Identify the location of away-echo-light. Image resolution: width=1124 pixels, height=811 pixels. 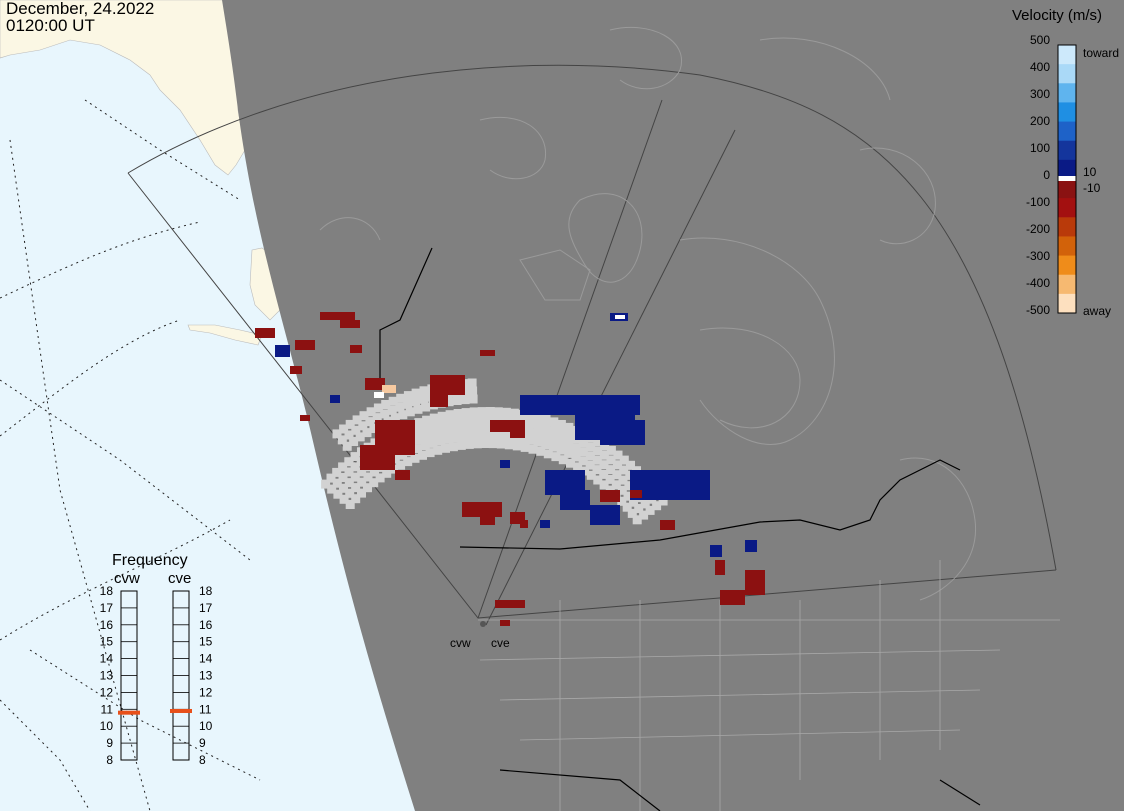
(389, 389).